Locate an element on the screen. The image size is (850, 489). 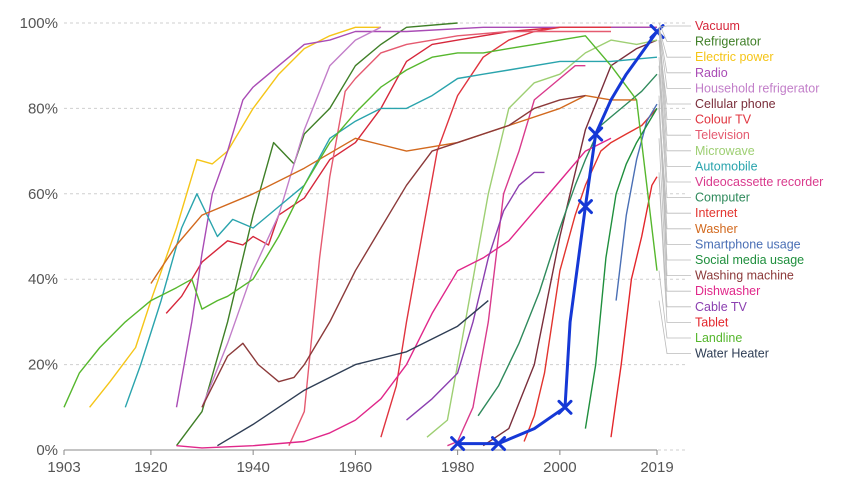
legend-item: Washing machine is located at coordinates (744, 276).